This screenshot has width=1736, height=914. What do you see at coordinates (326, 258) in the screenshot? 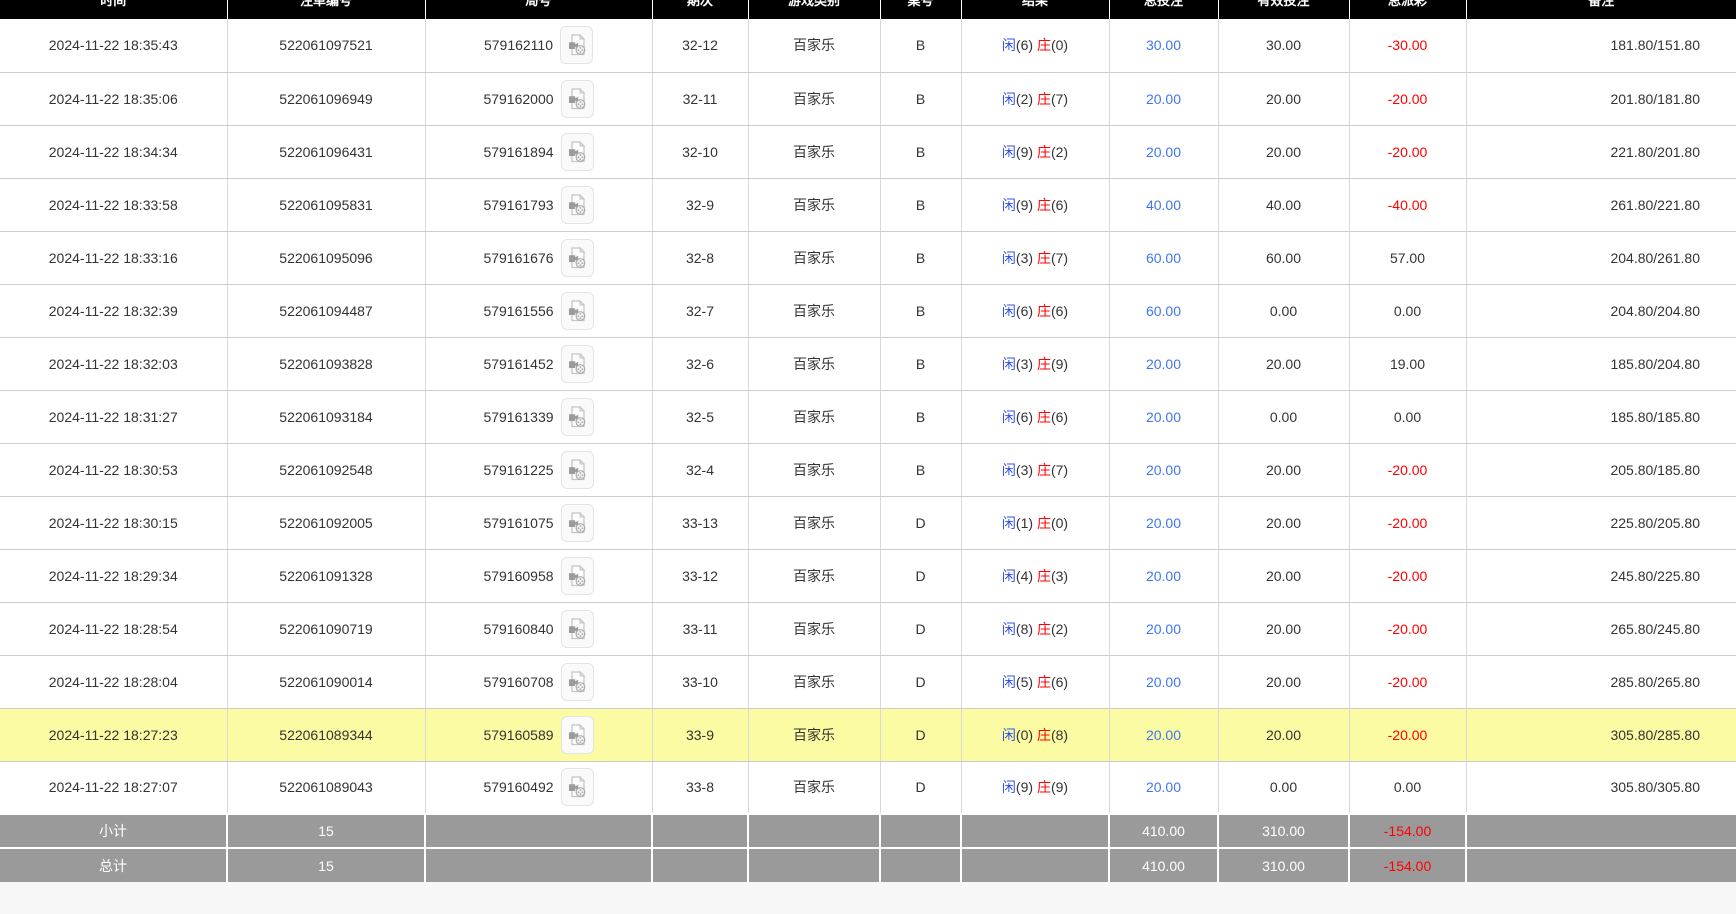
I see `bet-id-cell: 522061095096` at bounding box center [326, 258].